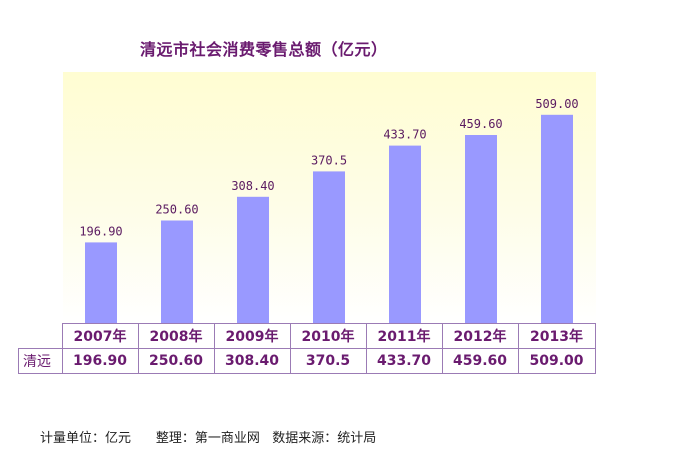 This screenshot has width=695, height=476. I want to click on table-header-cell: 2007年, so click(100, 336).